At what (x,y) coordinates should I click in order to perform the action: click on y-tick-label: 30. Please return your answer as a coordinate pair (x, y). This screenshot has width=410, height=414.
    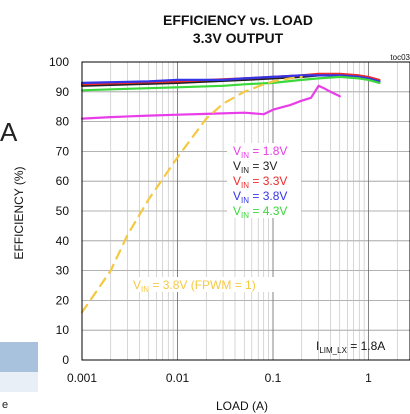
    Looking at the image, I should click on (63, 271).